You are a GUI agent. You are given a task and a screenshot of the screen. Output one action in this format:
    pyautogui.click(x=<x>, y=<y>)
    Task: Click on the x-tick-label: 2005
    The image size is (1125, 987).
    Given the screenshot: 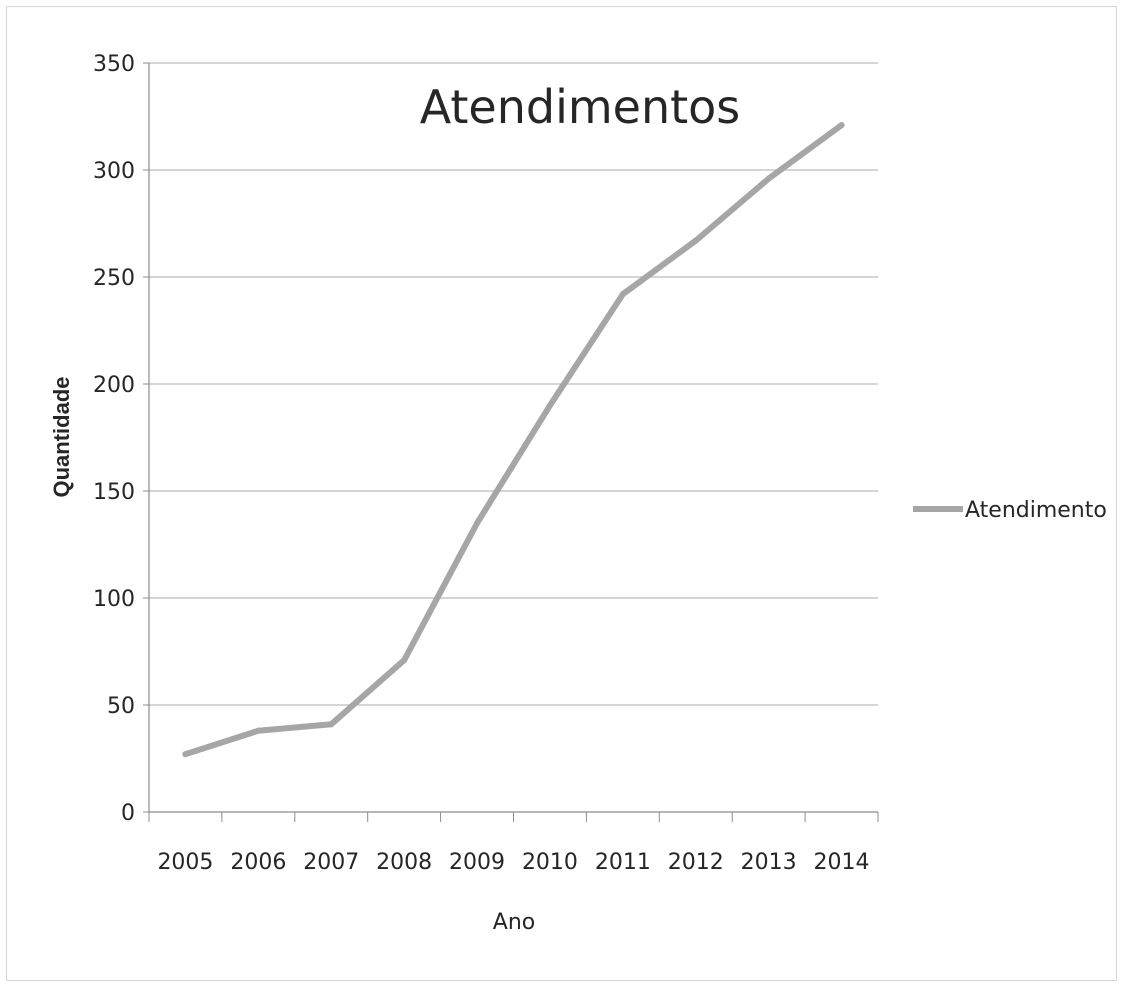 What is the action you would take?
    pyautogui.click(x=185, y=862)
    